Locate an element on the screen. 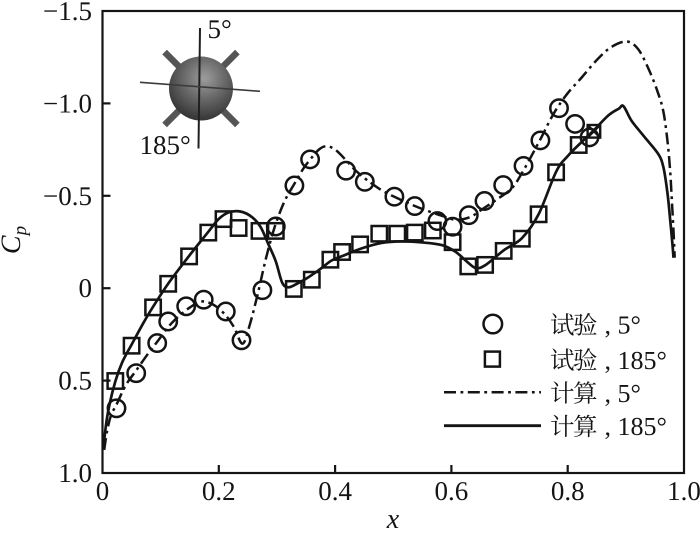 Image resolution: width=700 pixels, height=533 pixels. svg-text: −0.5 is located at coordinates (67, 196).